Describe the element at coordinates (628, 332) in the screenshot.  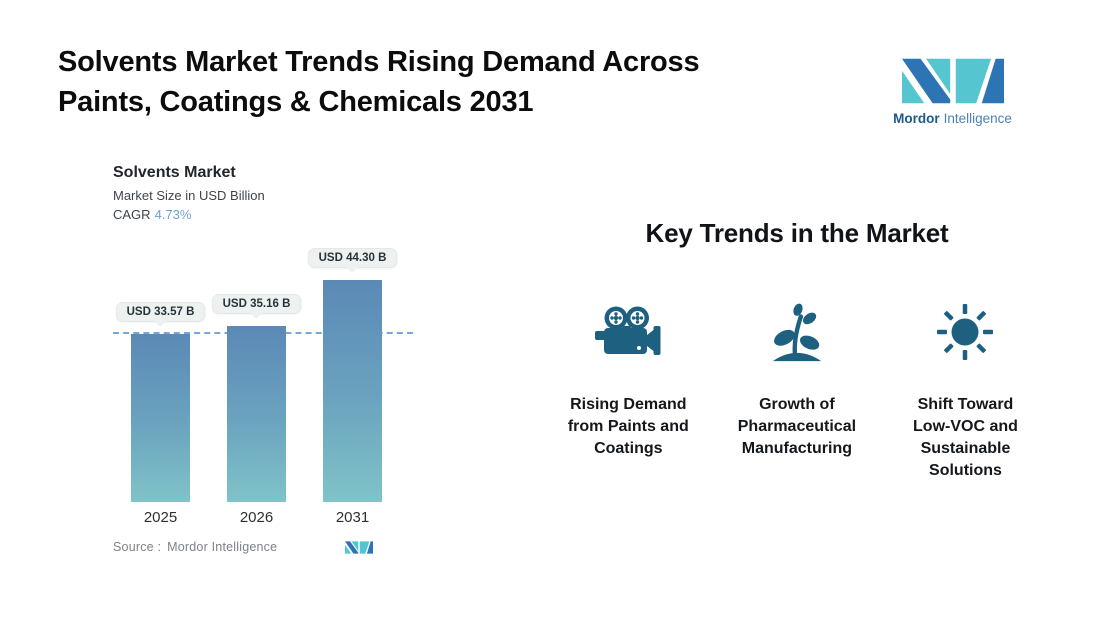
I see `video-camera-icon` at that location.